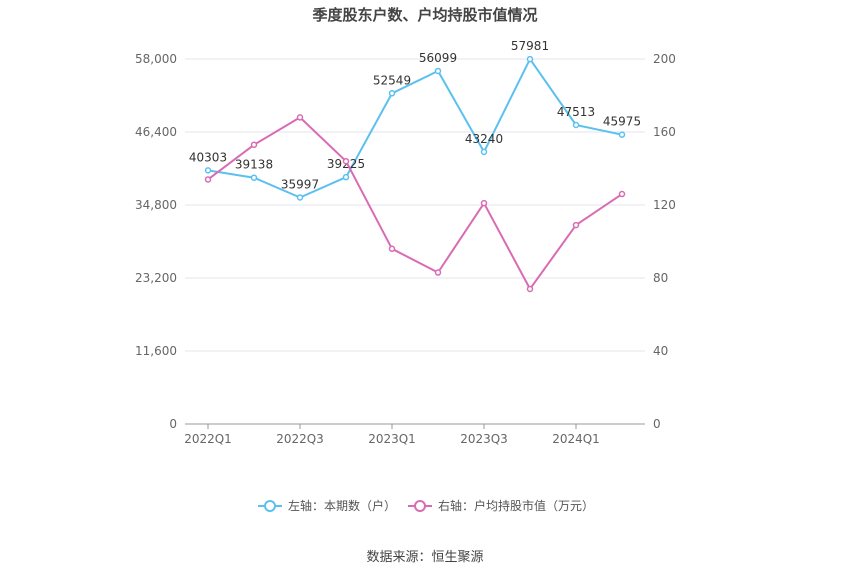 This screenshot has width=850, height=575. What do you see at coordinates (415, 128) in the screenshot?
I see `series-line-holders` at bounding box center [415, 128].